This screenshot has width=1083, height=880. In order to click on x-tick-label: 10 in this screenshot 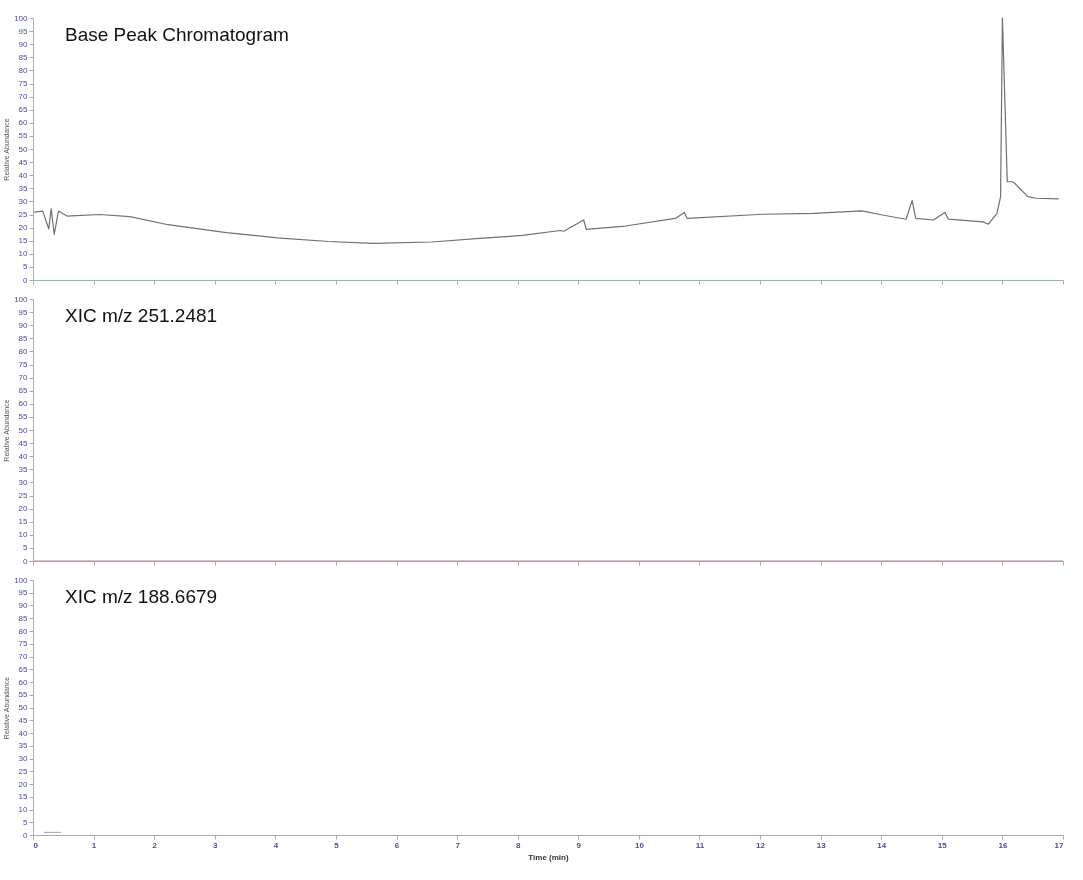, I will do `click(639, 845)`.